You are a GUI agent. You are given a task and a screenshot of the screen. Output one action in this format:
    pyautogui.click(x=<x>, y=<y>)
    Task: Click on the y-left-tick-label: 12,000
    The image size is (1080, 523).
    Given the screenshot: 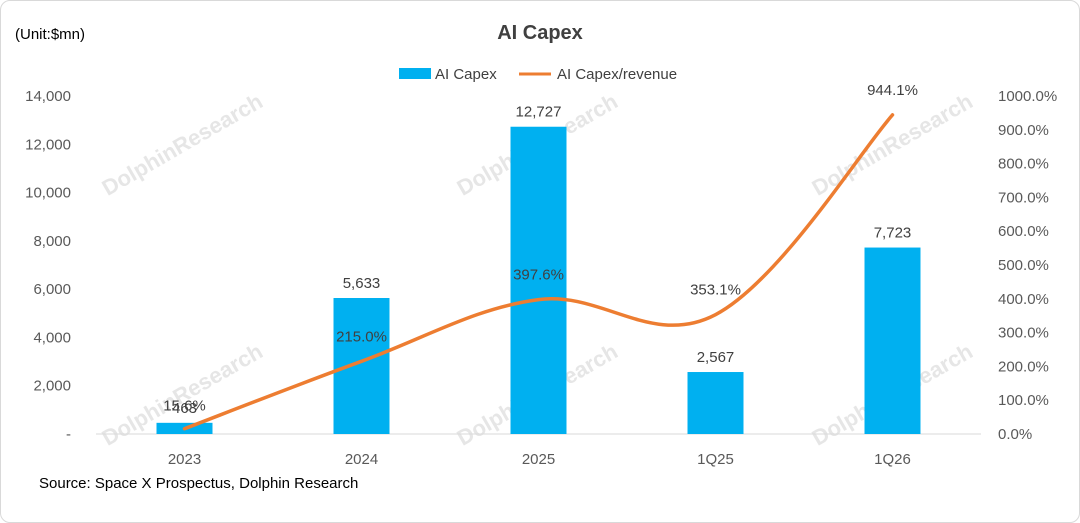 What is the action you would take?
    pyautogui.click(x=48, y=144)
    